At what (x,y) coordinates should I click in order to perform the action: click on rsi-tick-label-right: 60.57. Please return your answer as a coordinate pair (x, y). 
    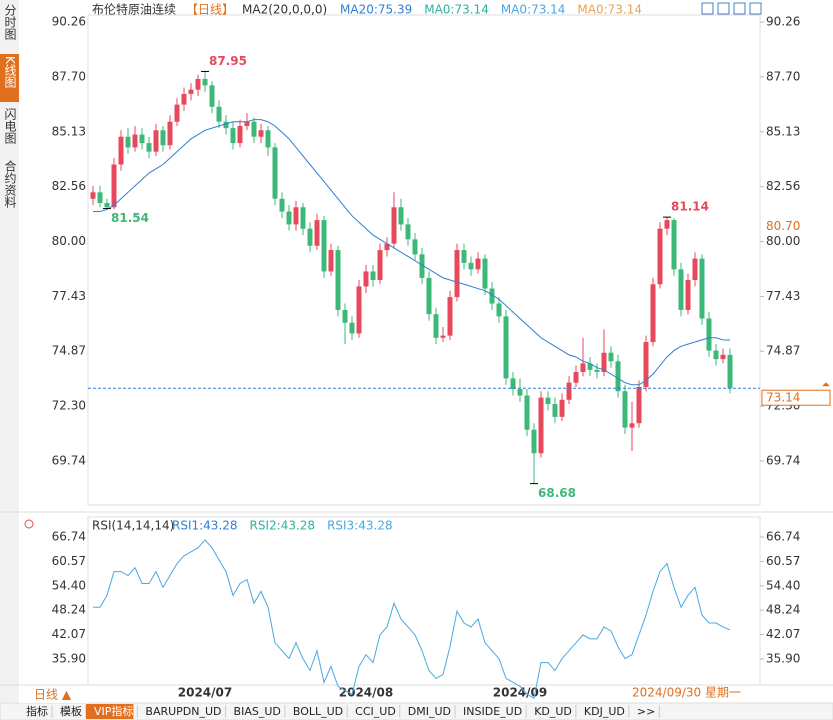
    Looking at the image, I should click on (783, 561).